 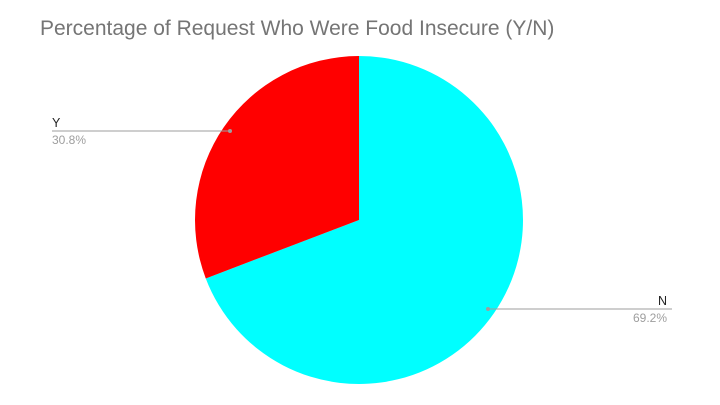 I want to click on leader-dot-n, so click(x=488, y=309).